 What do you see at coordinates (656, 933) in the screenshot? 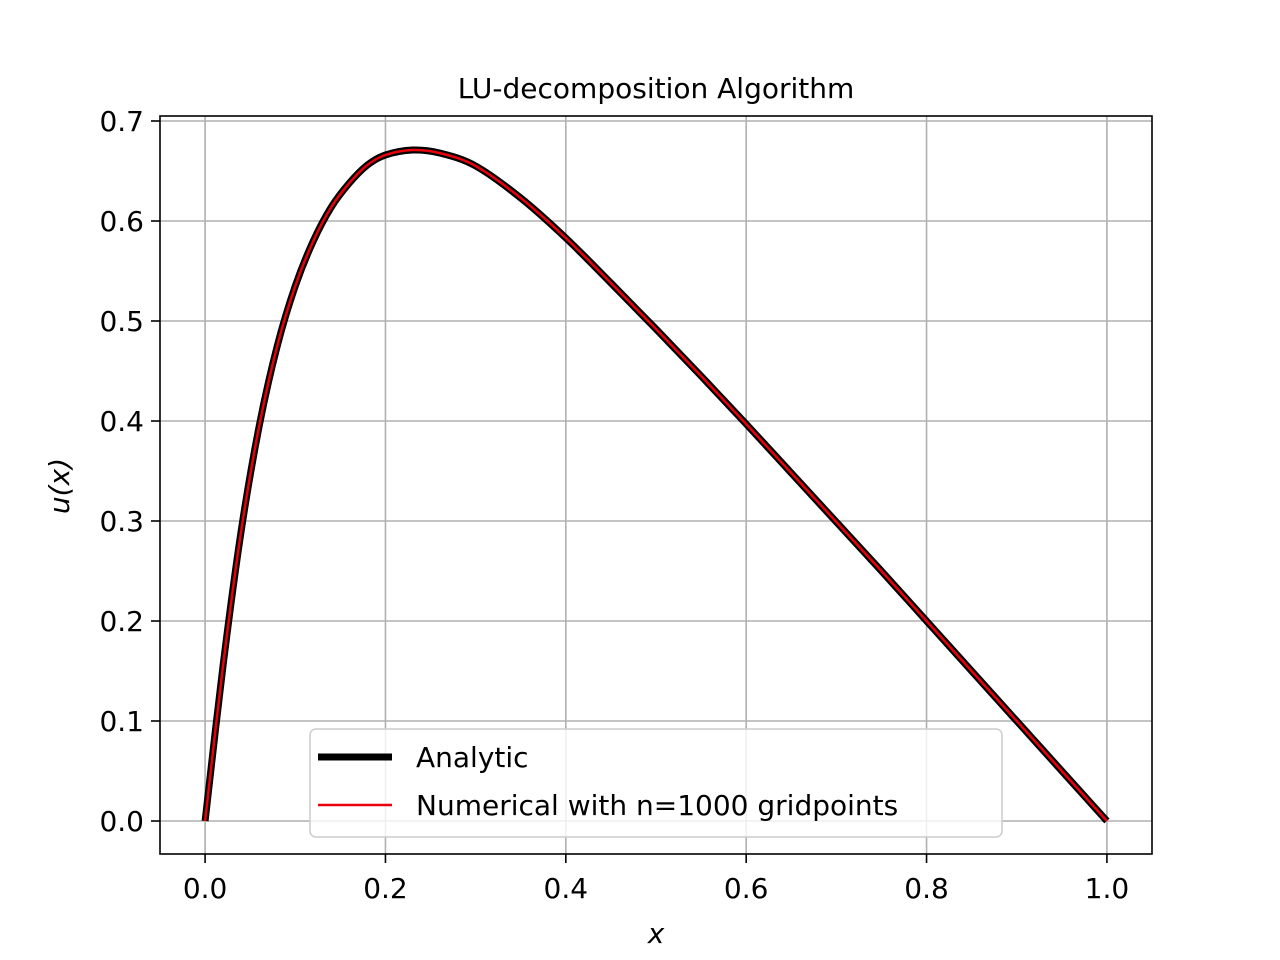
I see `x-axis-label: x` at bounding box center [656, 933].